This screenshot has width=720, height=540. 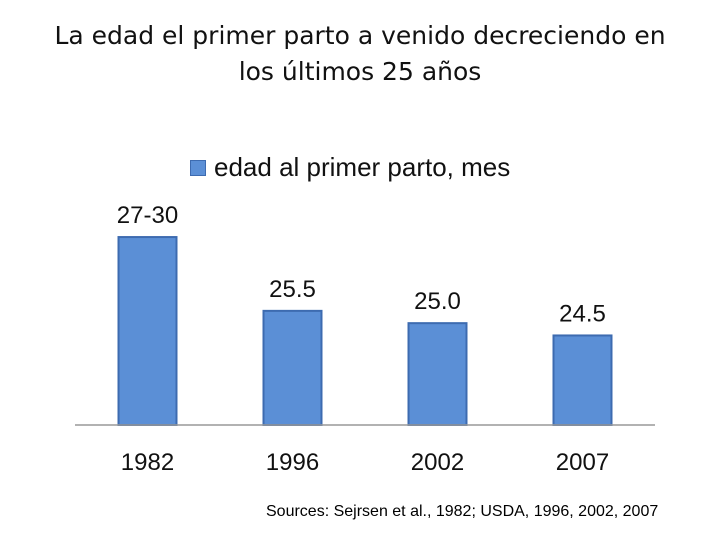 What do you see at coordinates (147, 215) in the screenshot?
I see `data-label-1982: 27-30` at bounding box center [147, 215].